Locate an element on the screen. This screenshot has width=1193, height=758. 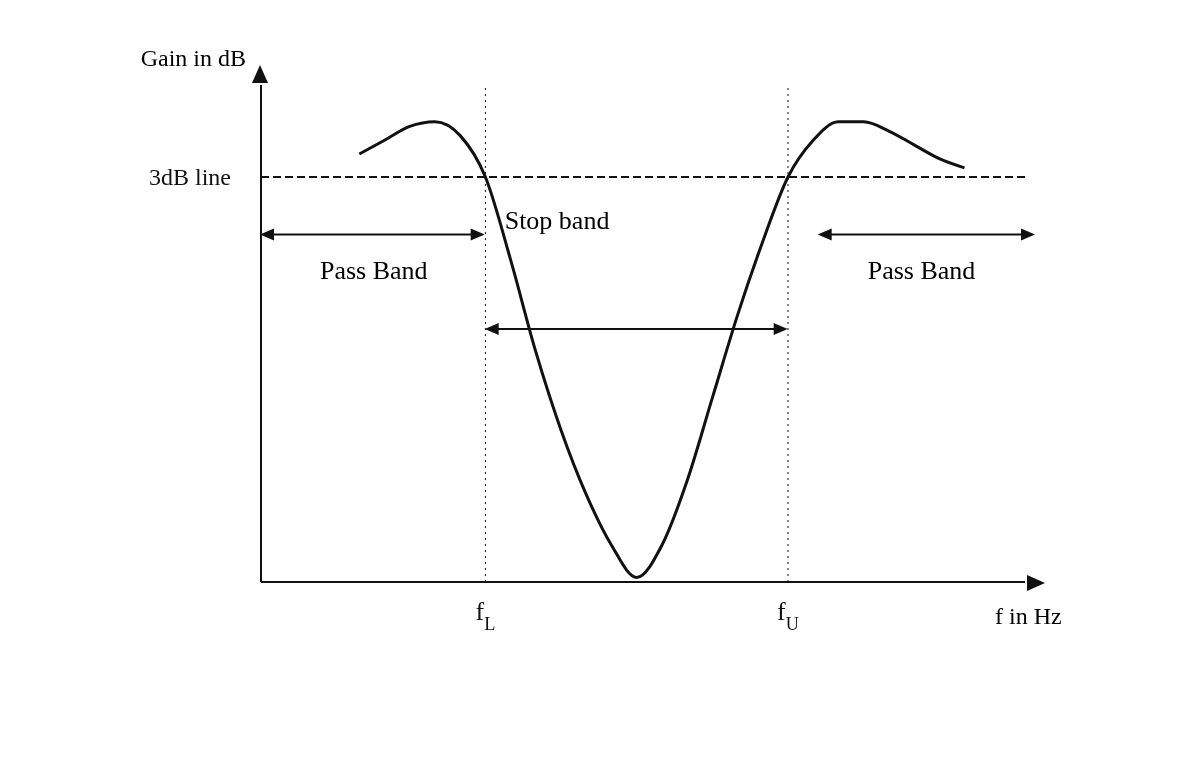
y-axis-title: Gain in dB is located at coordinates (193, 58).